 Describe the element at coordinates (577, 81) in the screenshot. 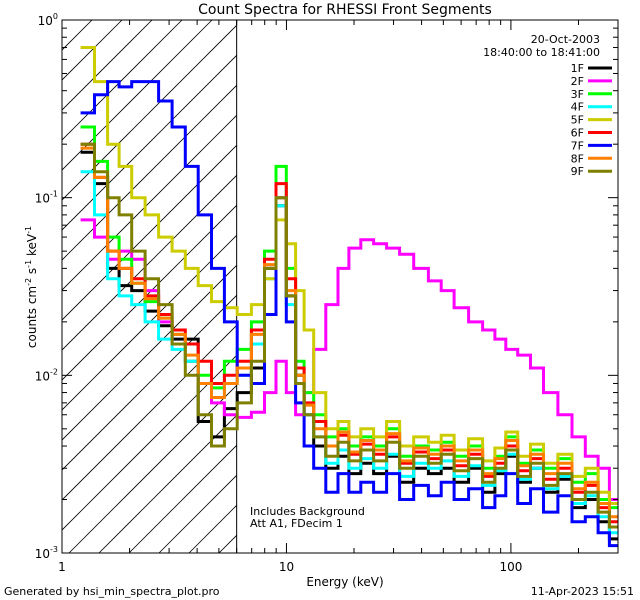

I see `legend-label: 2F` at that location.